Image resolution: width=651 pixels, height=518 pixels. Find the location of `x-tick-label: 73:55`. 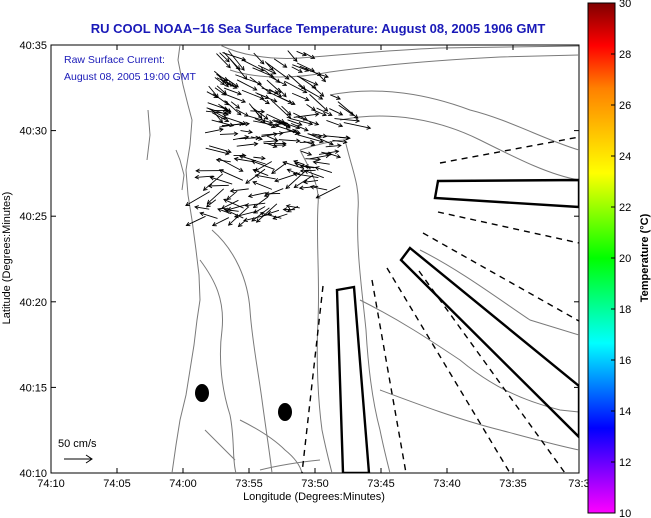

x-tick-label: 73:55 is located at coordinates (249, 484).